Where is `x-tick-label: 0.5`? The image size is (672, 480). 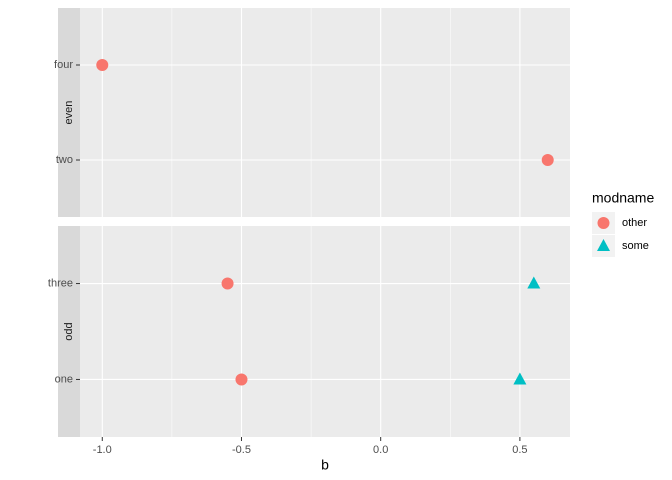 x-tick-label: 0.5 is located at coordinates (519, 450).